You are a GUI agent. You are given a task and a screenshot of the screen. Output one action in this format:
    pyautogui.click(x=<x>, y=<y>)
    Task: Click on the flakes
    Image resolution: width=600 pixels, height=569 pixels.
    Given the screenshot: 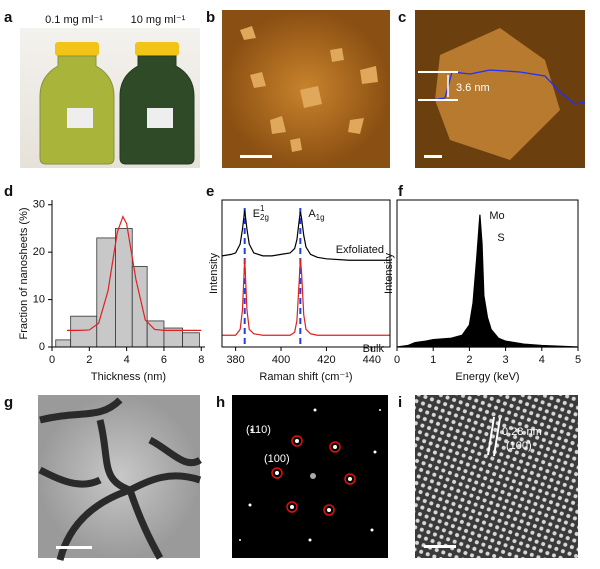 What is the action you would take?
    pyautogui.click(x=309, y=89)
    